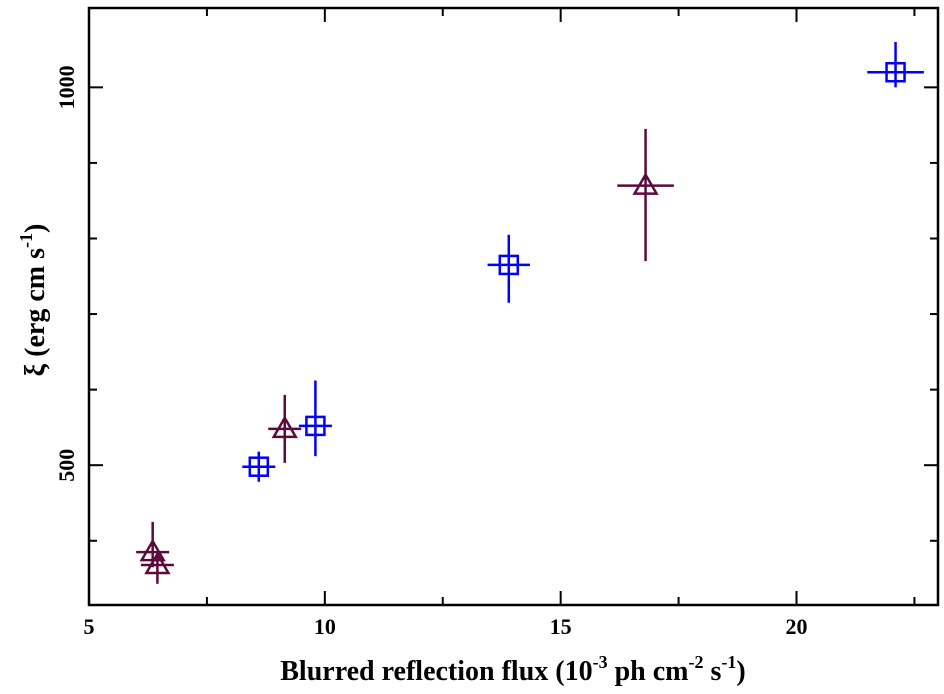 This screenshot has width=944, height=694. I want to click on x-tick-label: 20, so click(797, 626).